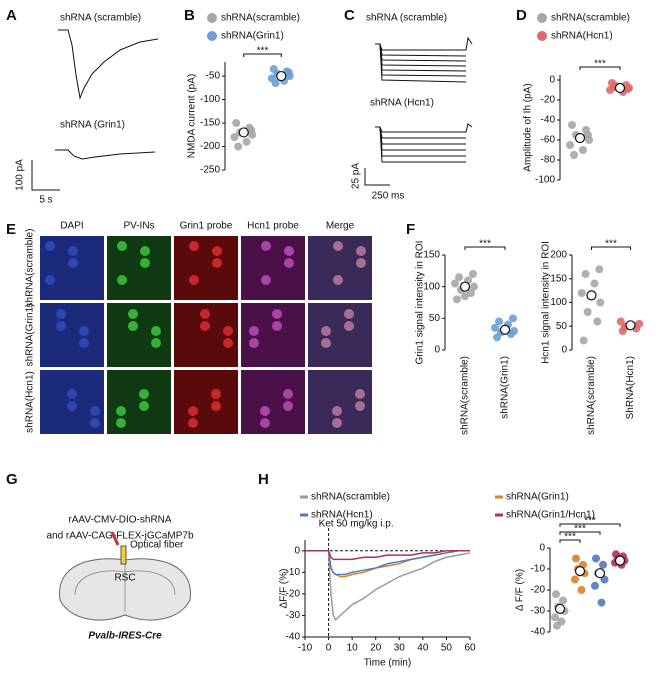 The width and height of the screenshot is (660, 674). I want to click on y-tick-label: -200, so click(210, 146).